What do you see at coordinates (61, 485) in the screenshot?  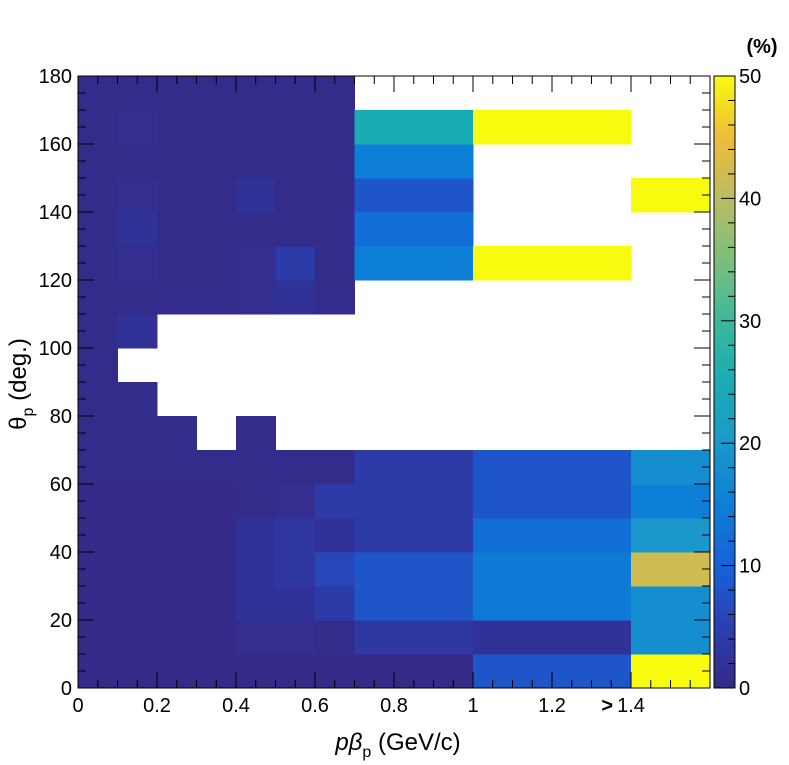 I see `y-tick-label: 60` at bounding box center [61, 485].